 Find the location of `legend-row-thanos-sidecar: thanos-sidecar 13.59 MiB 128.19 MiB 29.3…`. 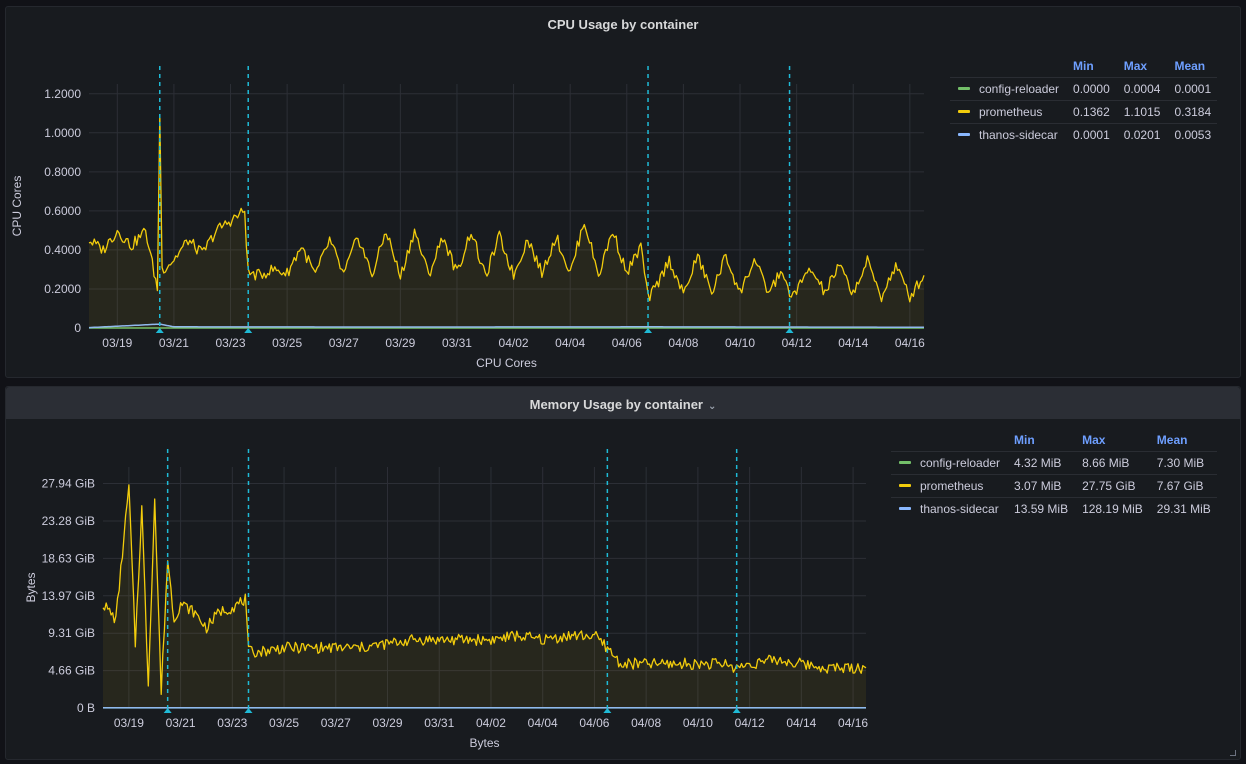

legend-row-thanos-sidecar: thanos-sidecar 13.59 MiB 128.19 MiB 29.3… is located at coordinates (1054, 508).